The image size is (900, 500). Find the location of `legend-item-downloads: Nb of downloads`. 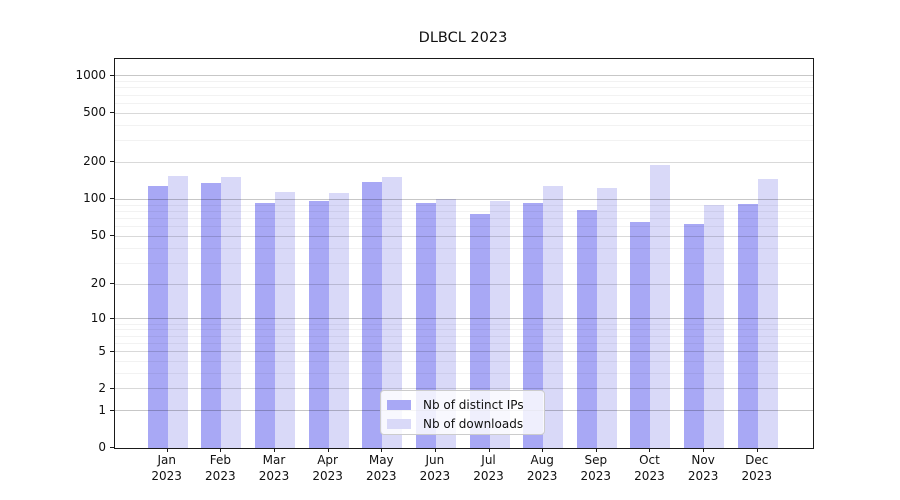

legend-item-downloads: Nb of downloads is located at coordinates (461, 423).